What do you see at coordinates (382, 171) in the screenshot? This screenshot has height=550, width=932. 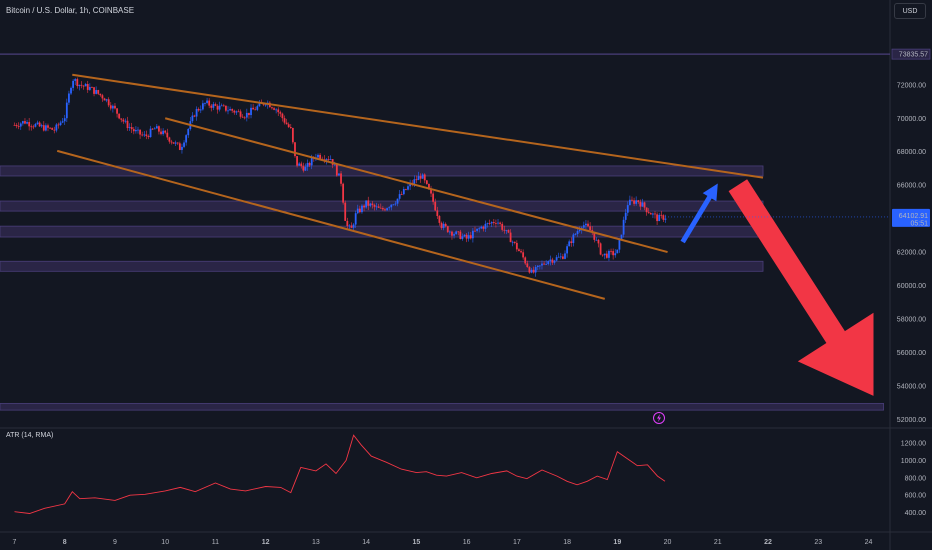 I see `support-resistance-zone` at bounding box center [382, 171].